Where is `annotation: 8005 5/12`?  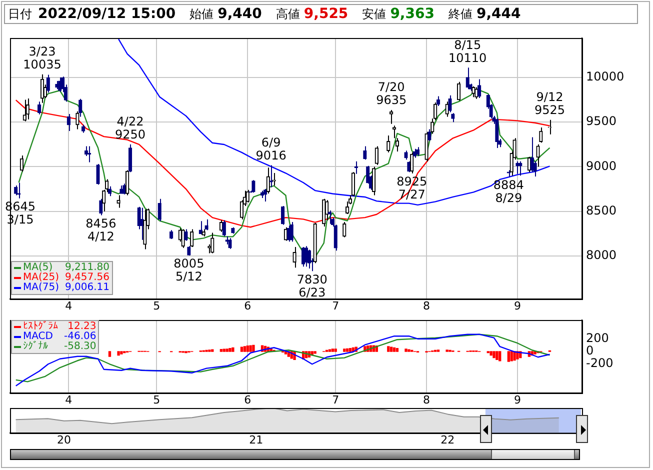
annotation: 8005 5/12 is located at coordinates (189, 270).